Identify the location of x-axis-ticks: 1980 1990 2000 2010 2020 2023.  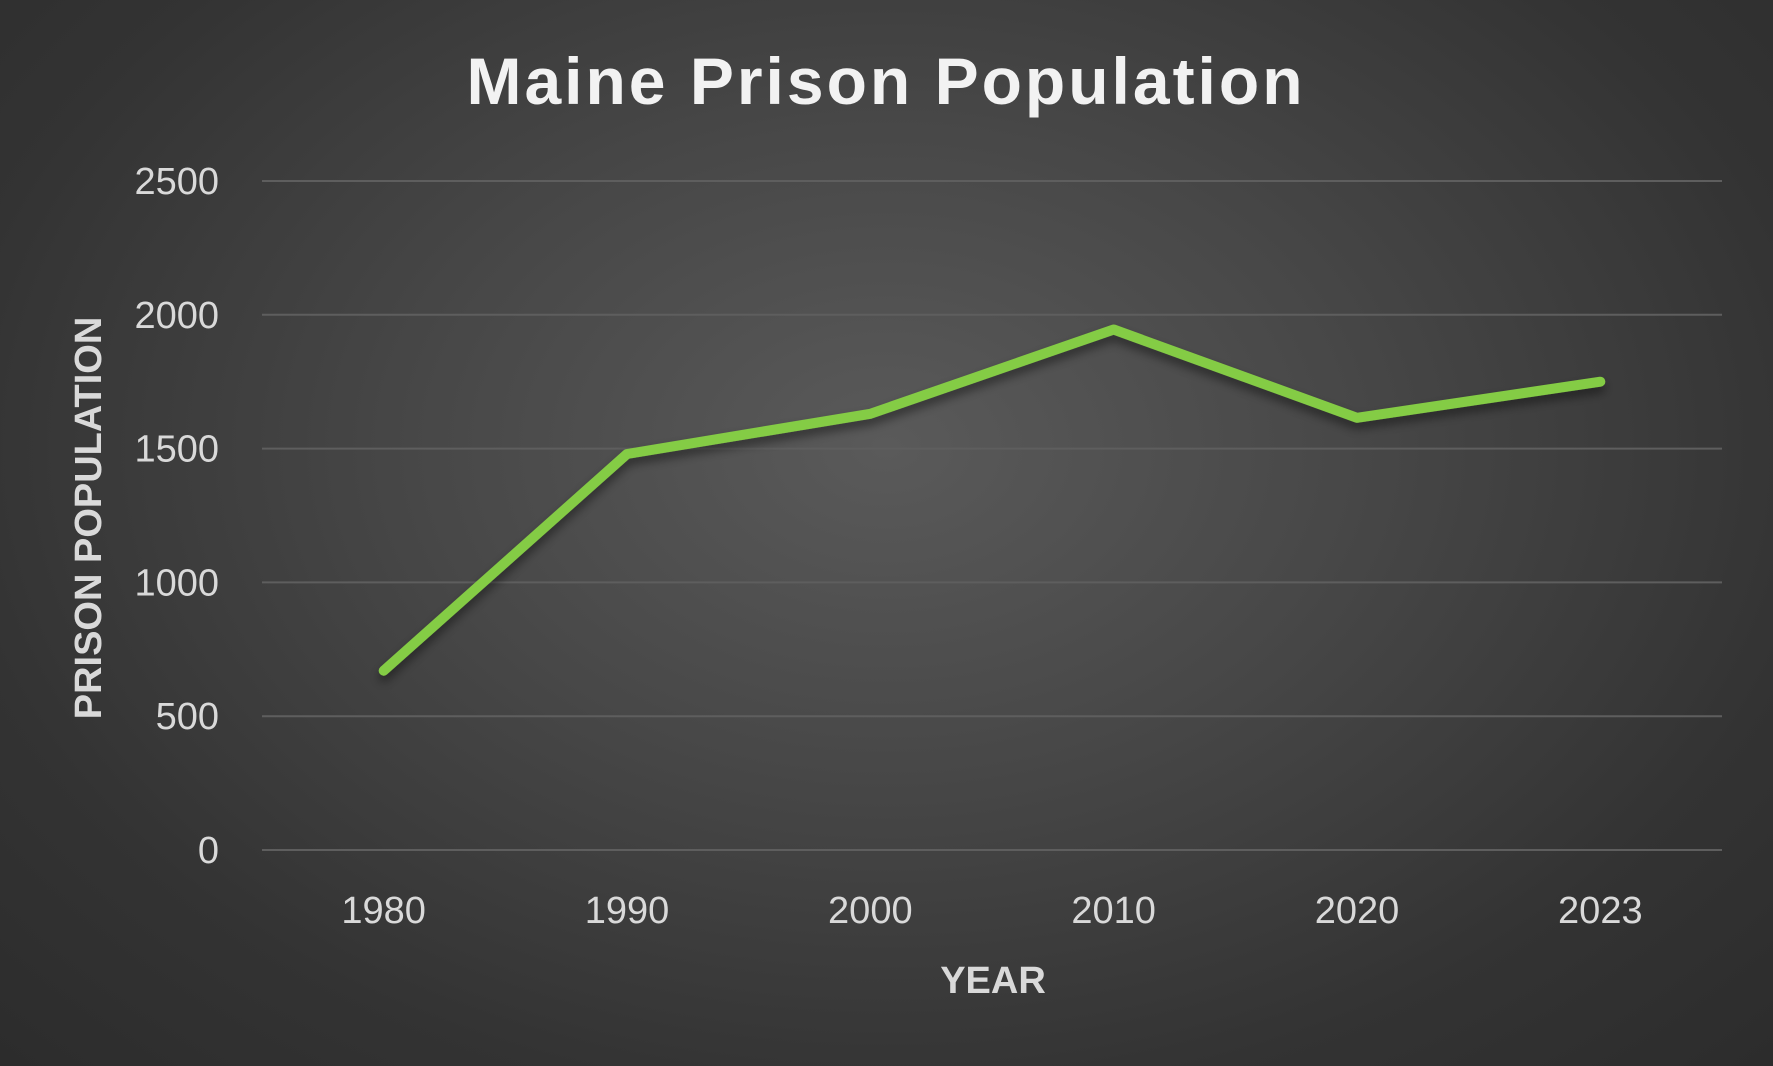
(991, 911).